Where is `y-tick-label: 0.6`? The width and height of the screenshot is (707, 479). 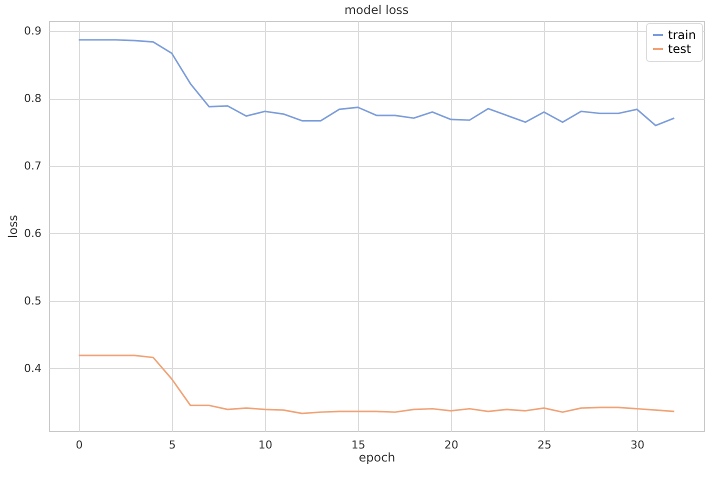 y-tick-label: 0.6 is located at coordinates (33, 233).